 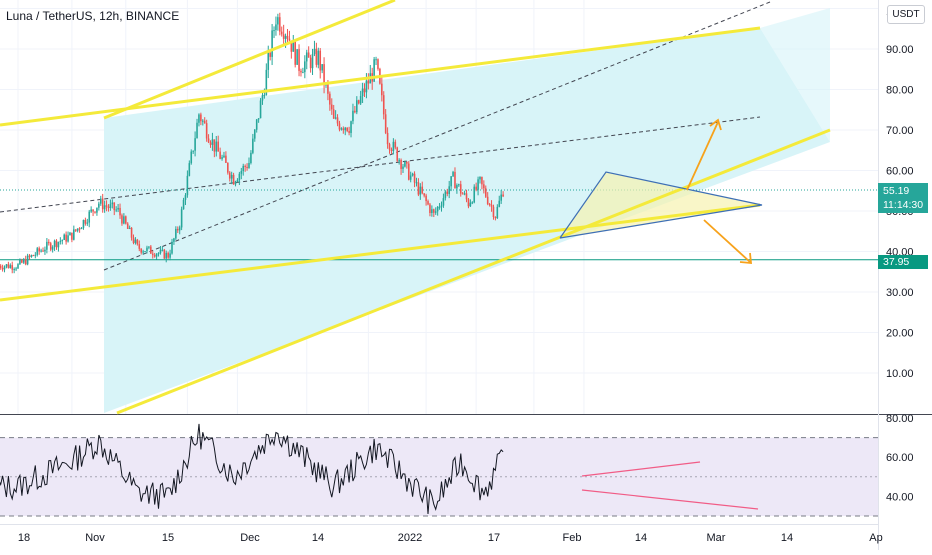 What do you see at coordinates (727, 241) in the screenshot?
I see `breakdown-arrow` at bounding box center [727, 241].